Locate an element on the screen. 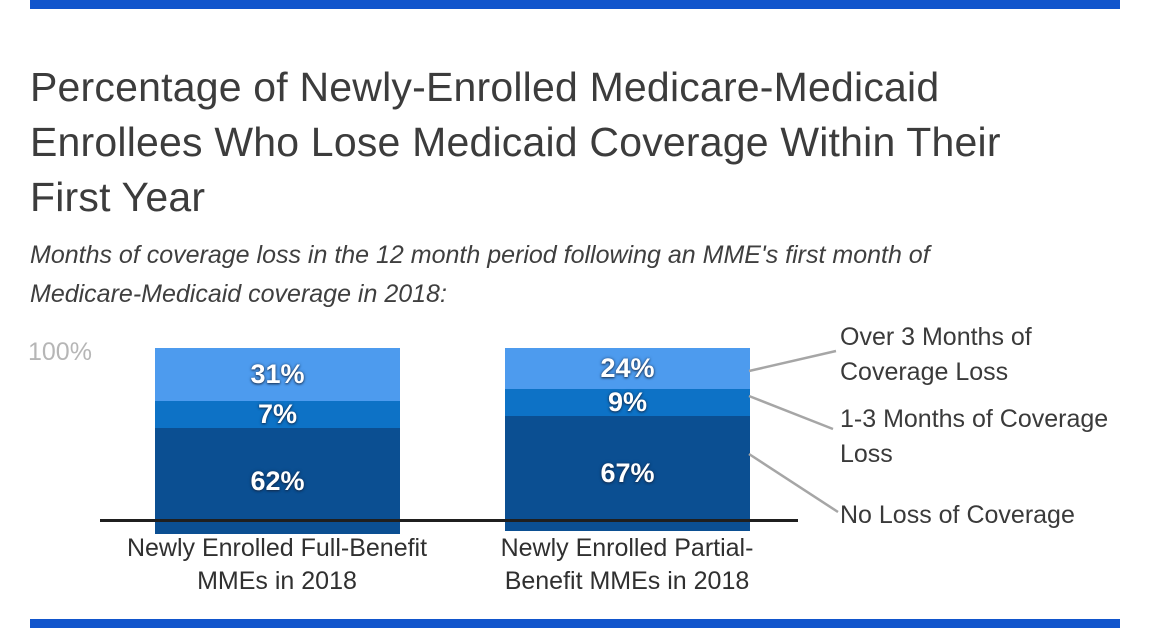 This screenshot has width=1149, height=628. bar-value-label: 67% is located at coordinates (627, 472).